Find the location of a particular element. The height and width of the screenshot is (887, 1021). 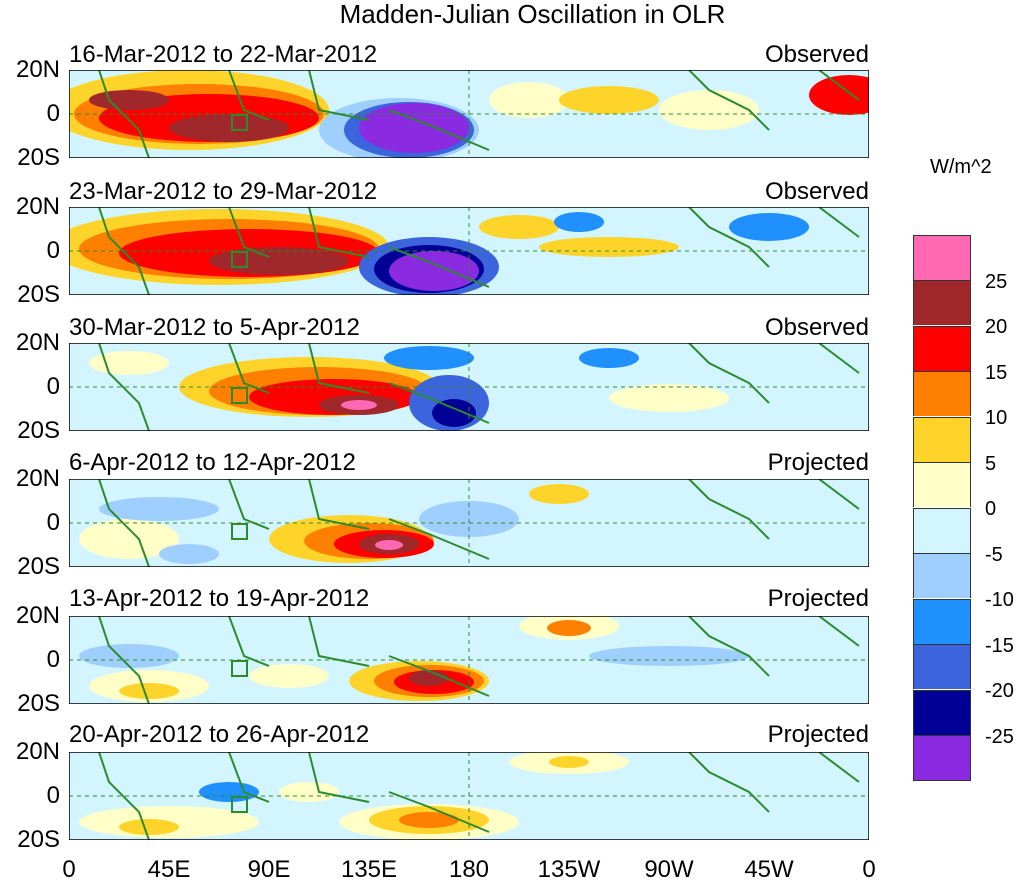

panel-4-lat-20s: 20S is located at coordinates (38, 566).